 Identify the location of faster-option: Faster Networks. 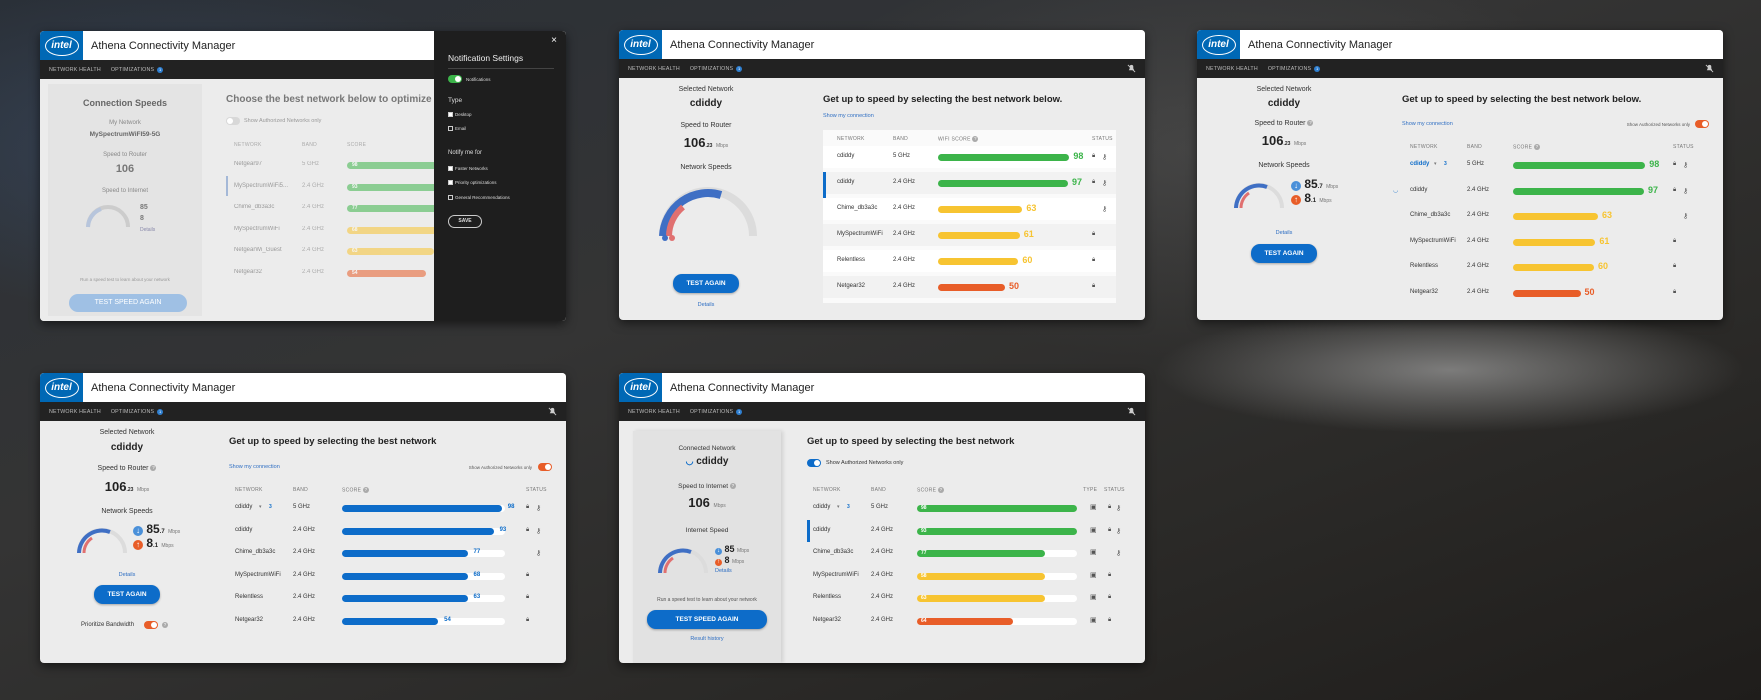
(468, 169).